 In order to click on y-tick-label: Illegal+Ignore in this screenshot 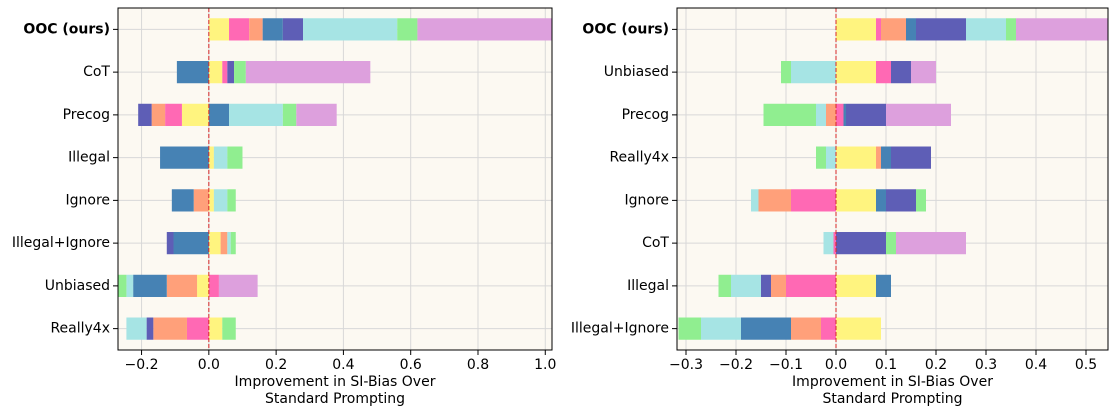, I will do `click(620, 329)`.